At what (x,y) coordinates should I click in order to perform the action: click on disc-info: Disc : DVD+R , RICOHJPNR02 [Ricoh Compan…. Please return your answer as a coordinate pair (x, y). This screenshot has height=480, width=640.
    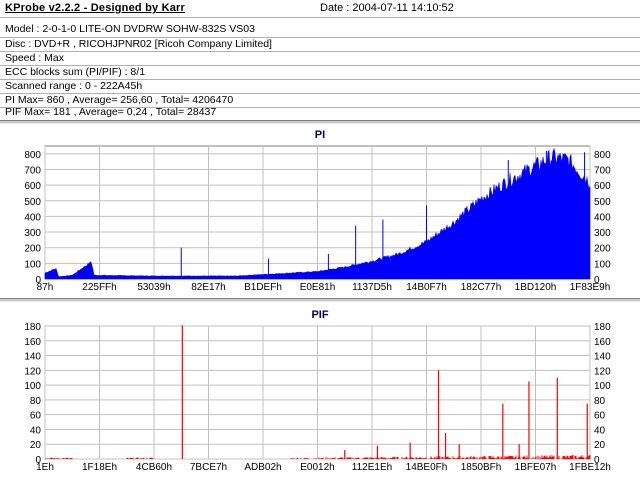
    Looking at the image, I should click on (138, 44).